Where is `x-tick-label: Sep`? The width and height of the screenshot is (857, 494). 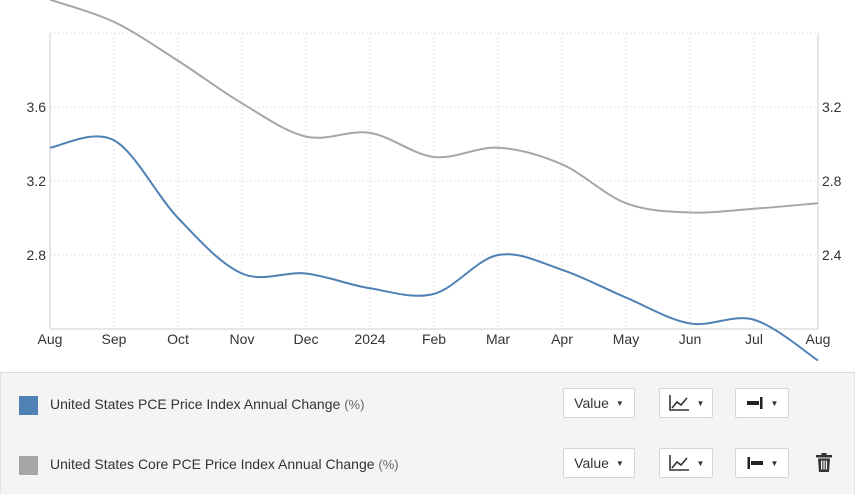
x-tick-label: Sep is located at coordinates (114, 339).